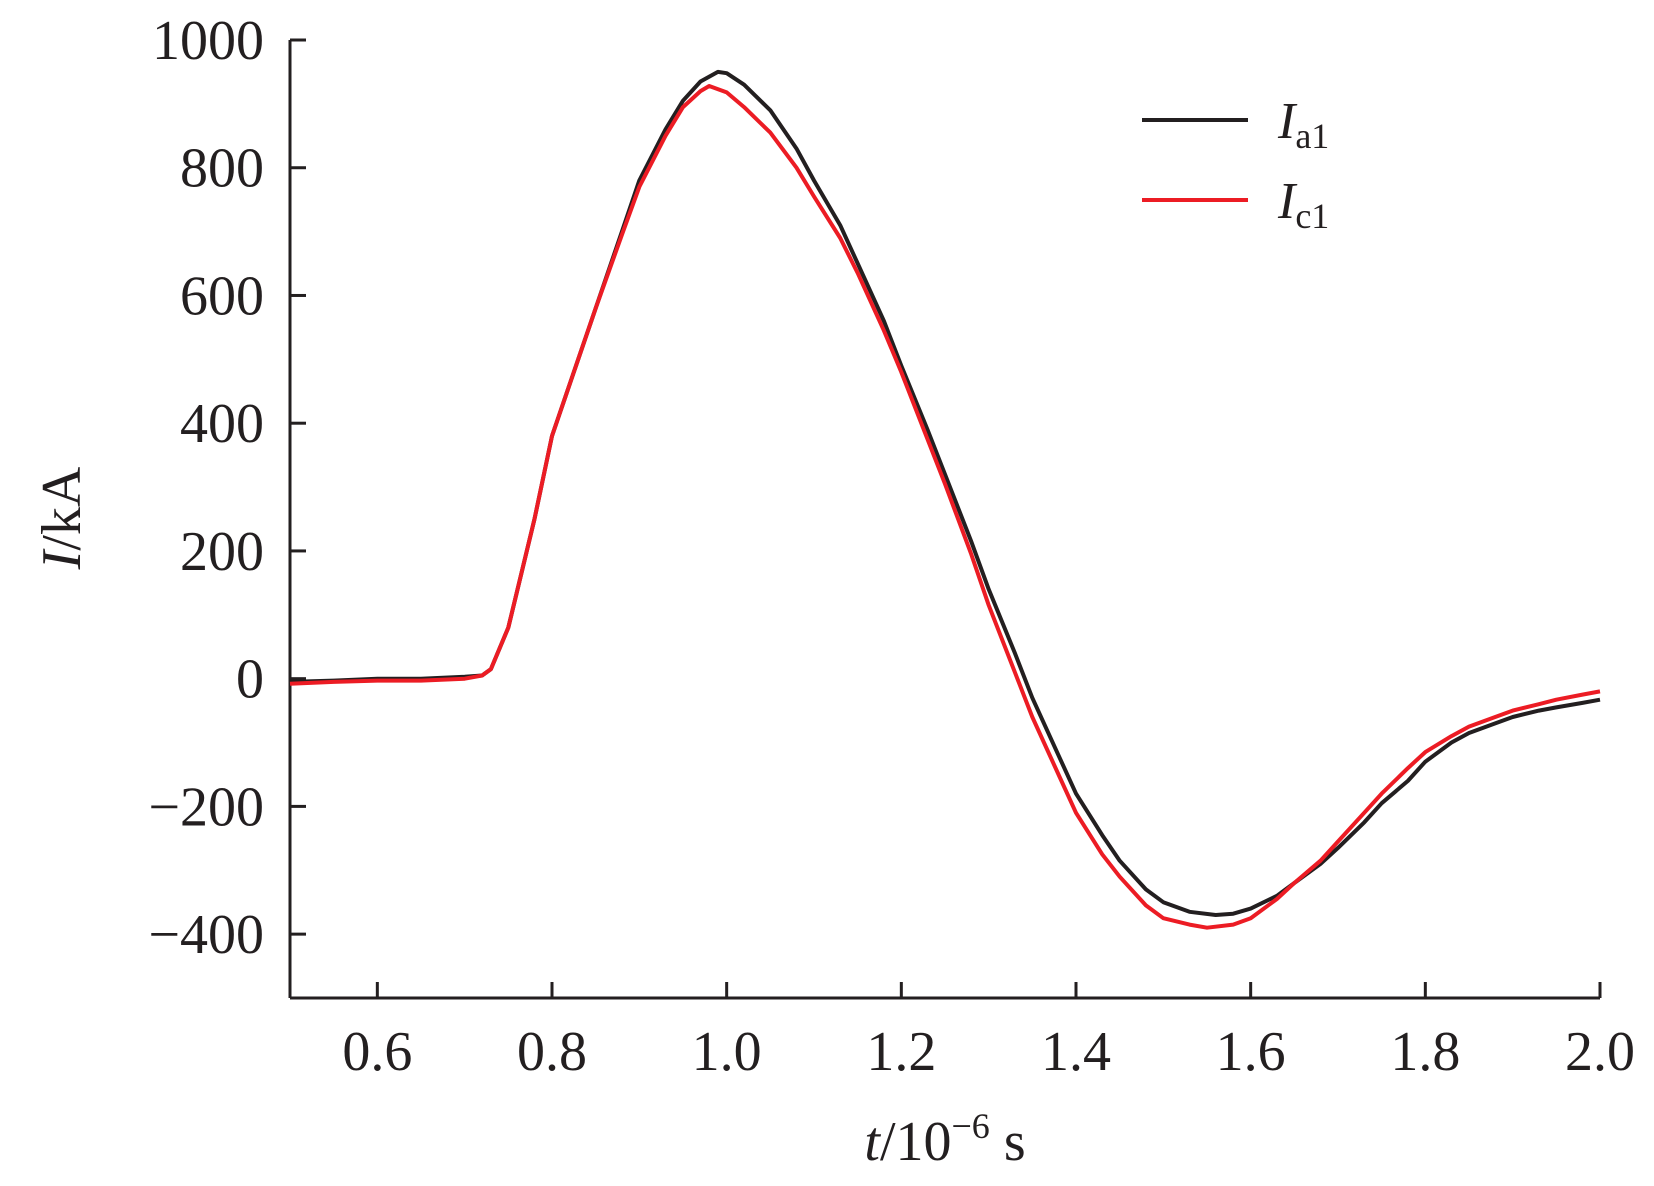 This screenshot has height=1186, width=1654. Describe the element at coordinates (988, 1032) in the screenshot. I see `x-ticks: 0.6 0.8 1.0 1.2 1.4 1.6 1.8 2.0` at that location.